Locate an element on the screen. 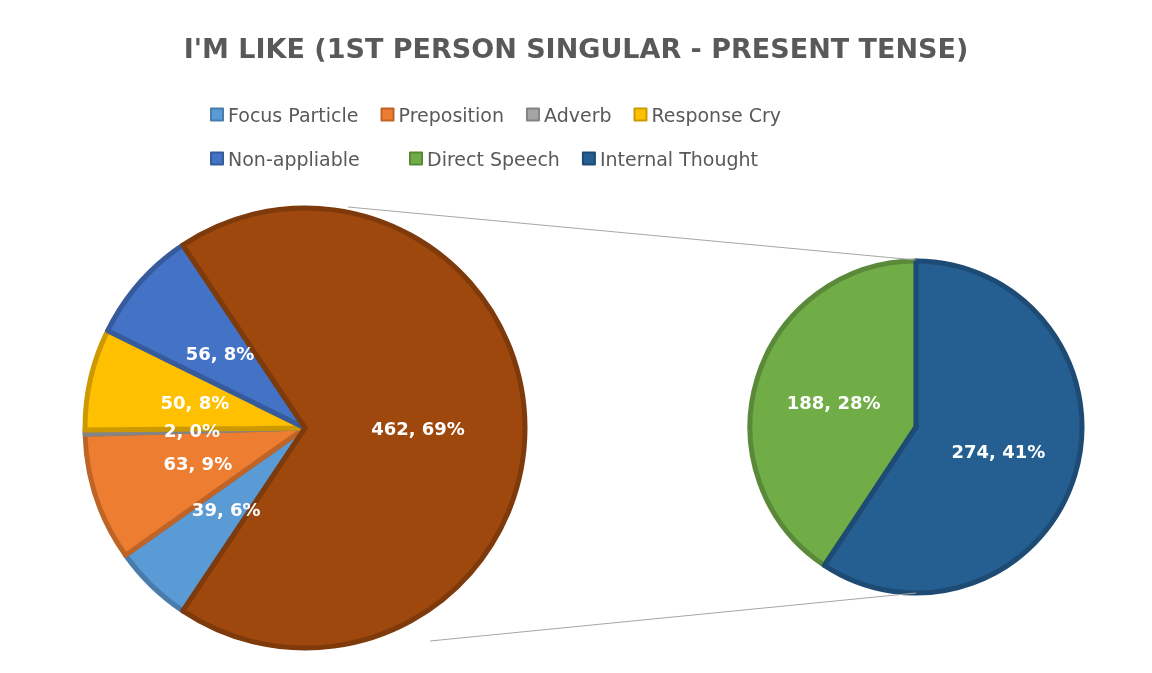  legend-label: Internal Thought is located at coordinates (679, 158).